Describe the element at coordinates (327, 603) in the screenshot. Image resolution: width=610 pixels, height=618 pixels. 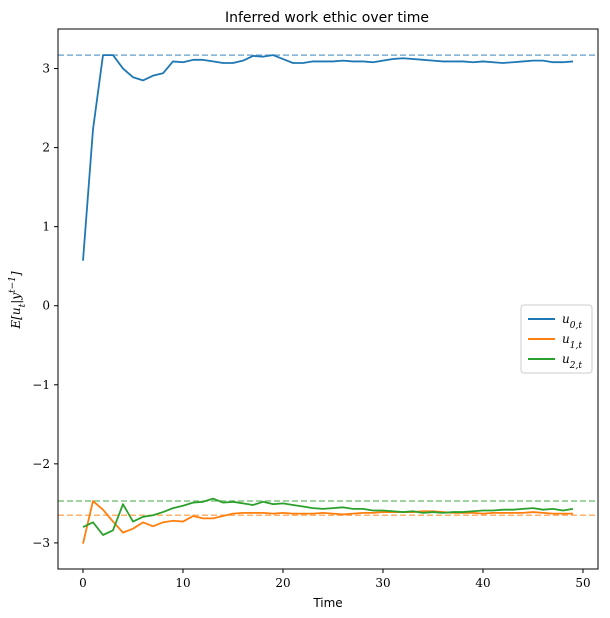
I see `x-axis-title: Time` at that location.